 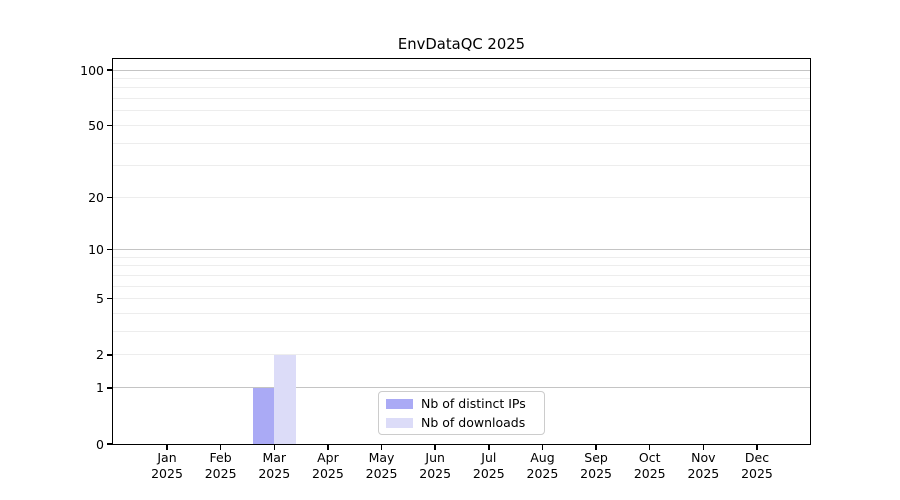 What do you see at coordinates (473, 403) in the screenshot?
I see `legend-label-nb-of-distinct-ips: Nb of distinct IPs` at bounding box center [473, 403].